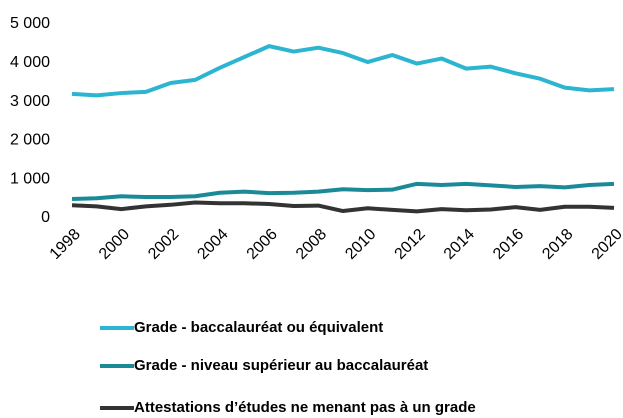  Describe the element at coordinates (311, 244) in the screenshot. I see `x-tick-label: 2008` at that location.